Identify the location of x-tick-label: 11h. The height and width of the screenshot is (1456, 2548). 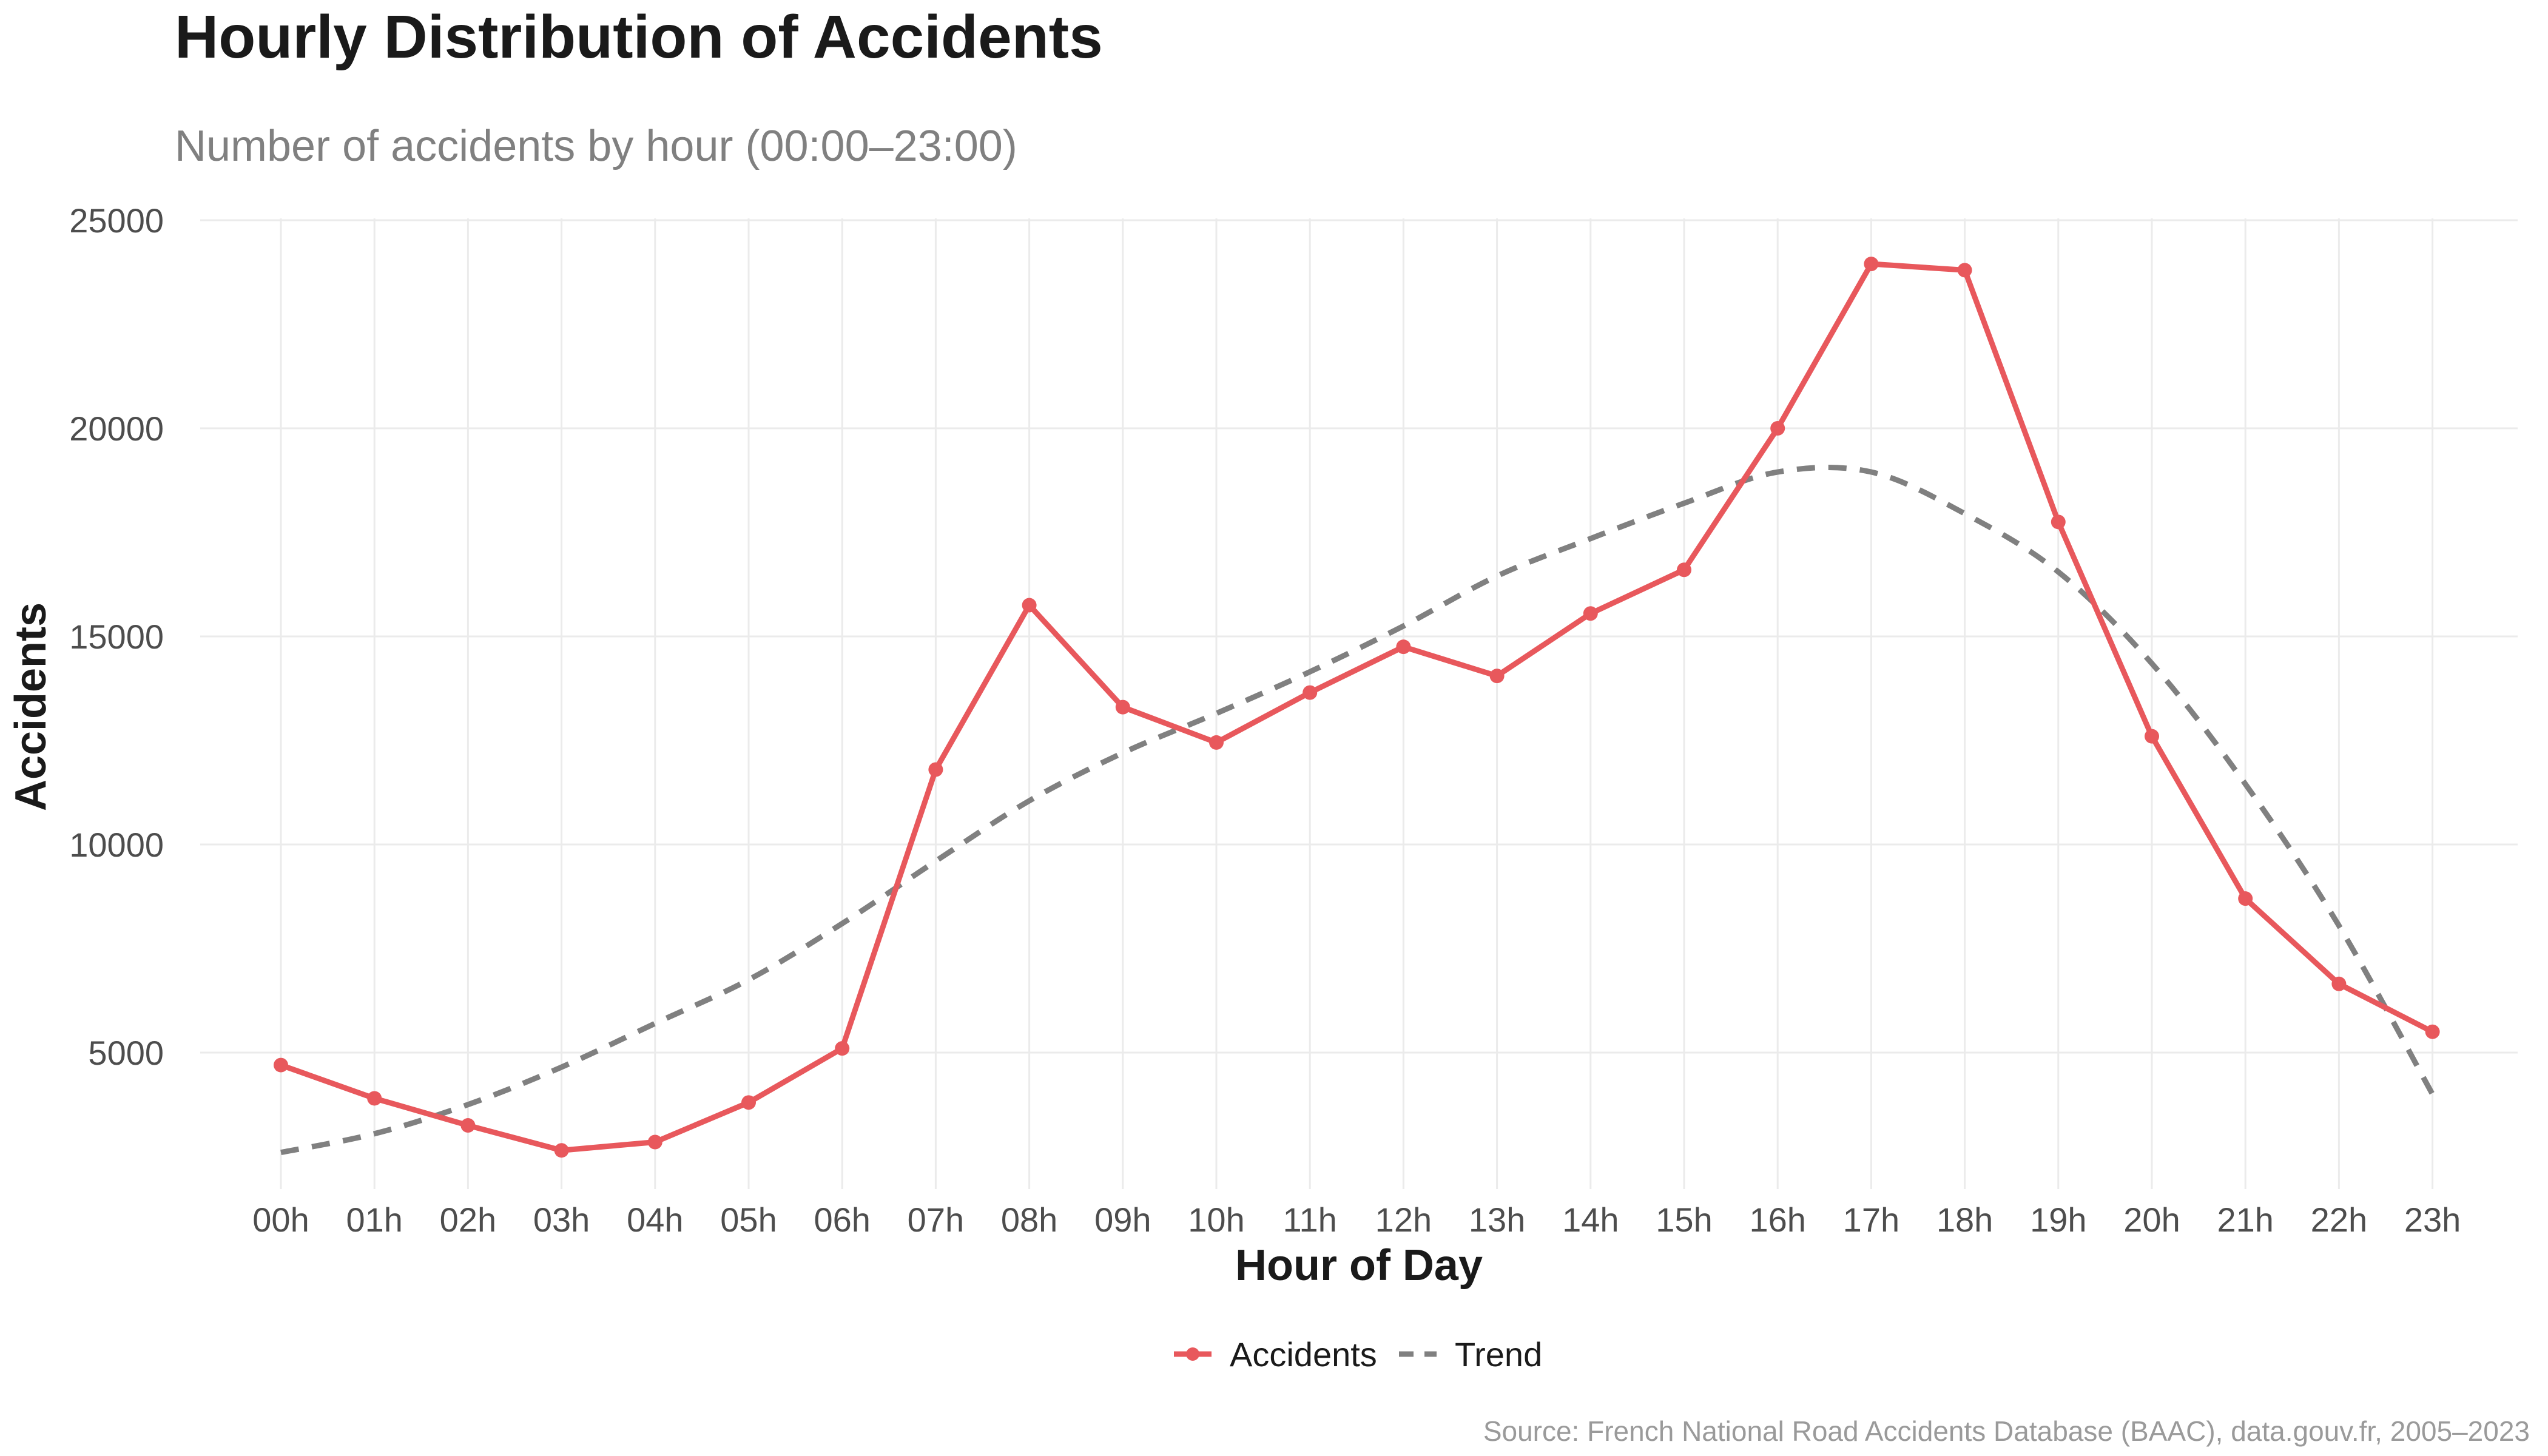
(1310, 1220).